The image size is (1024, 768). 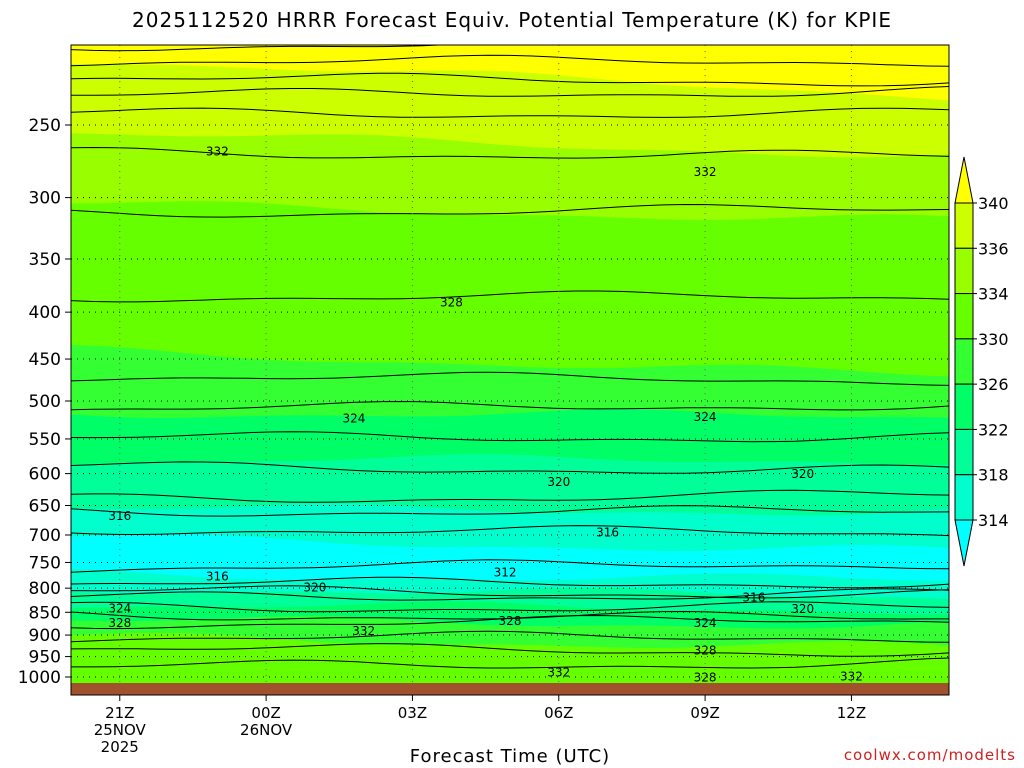 What do you see at coordinates (510, 689) in the screenshot?
I see `ground-surface` at bounding box center [510, 689].